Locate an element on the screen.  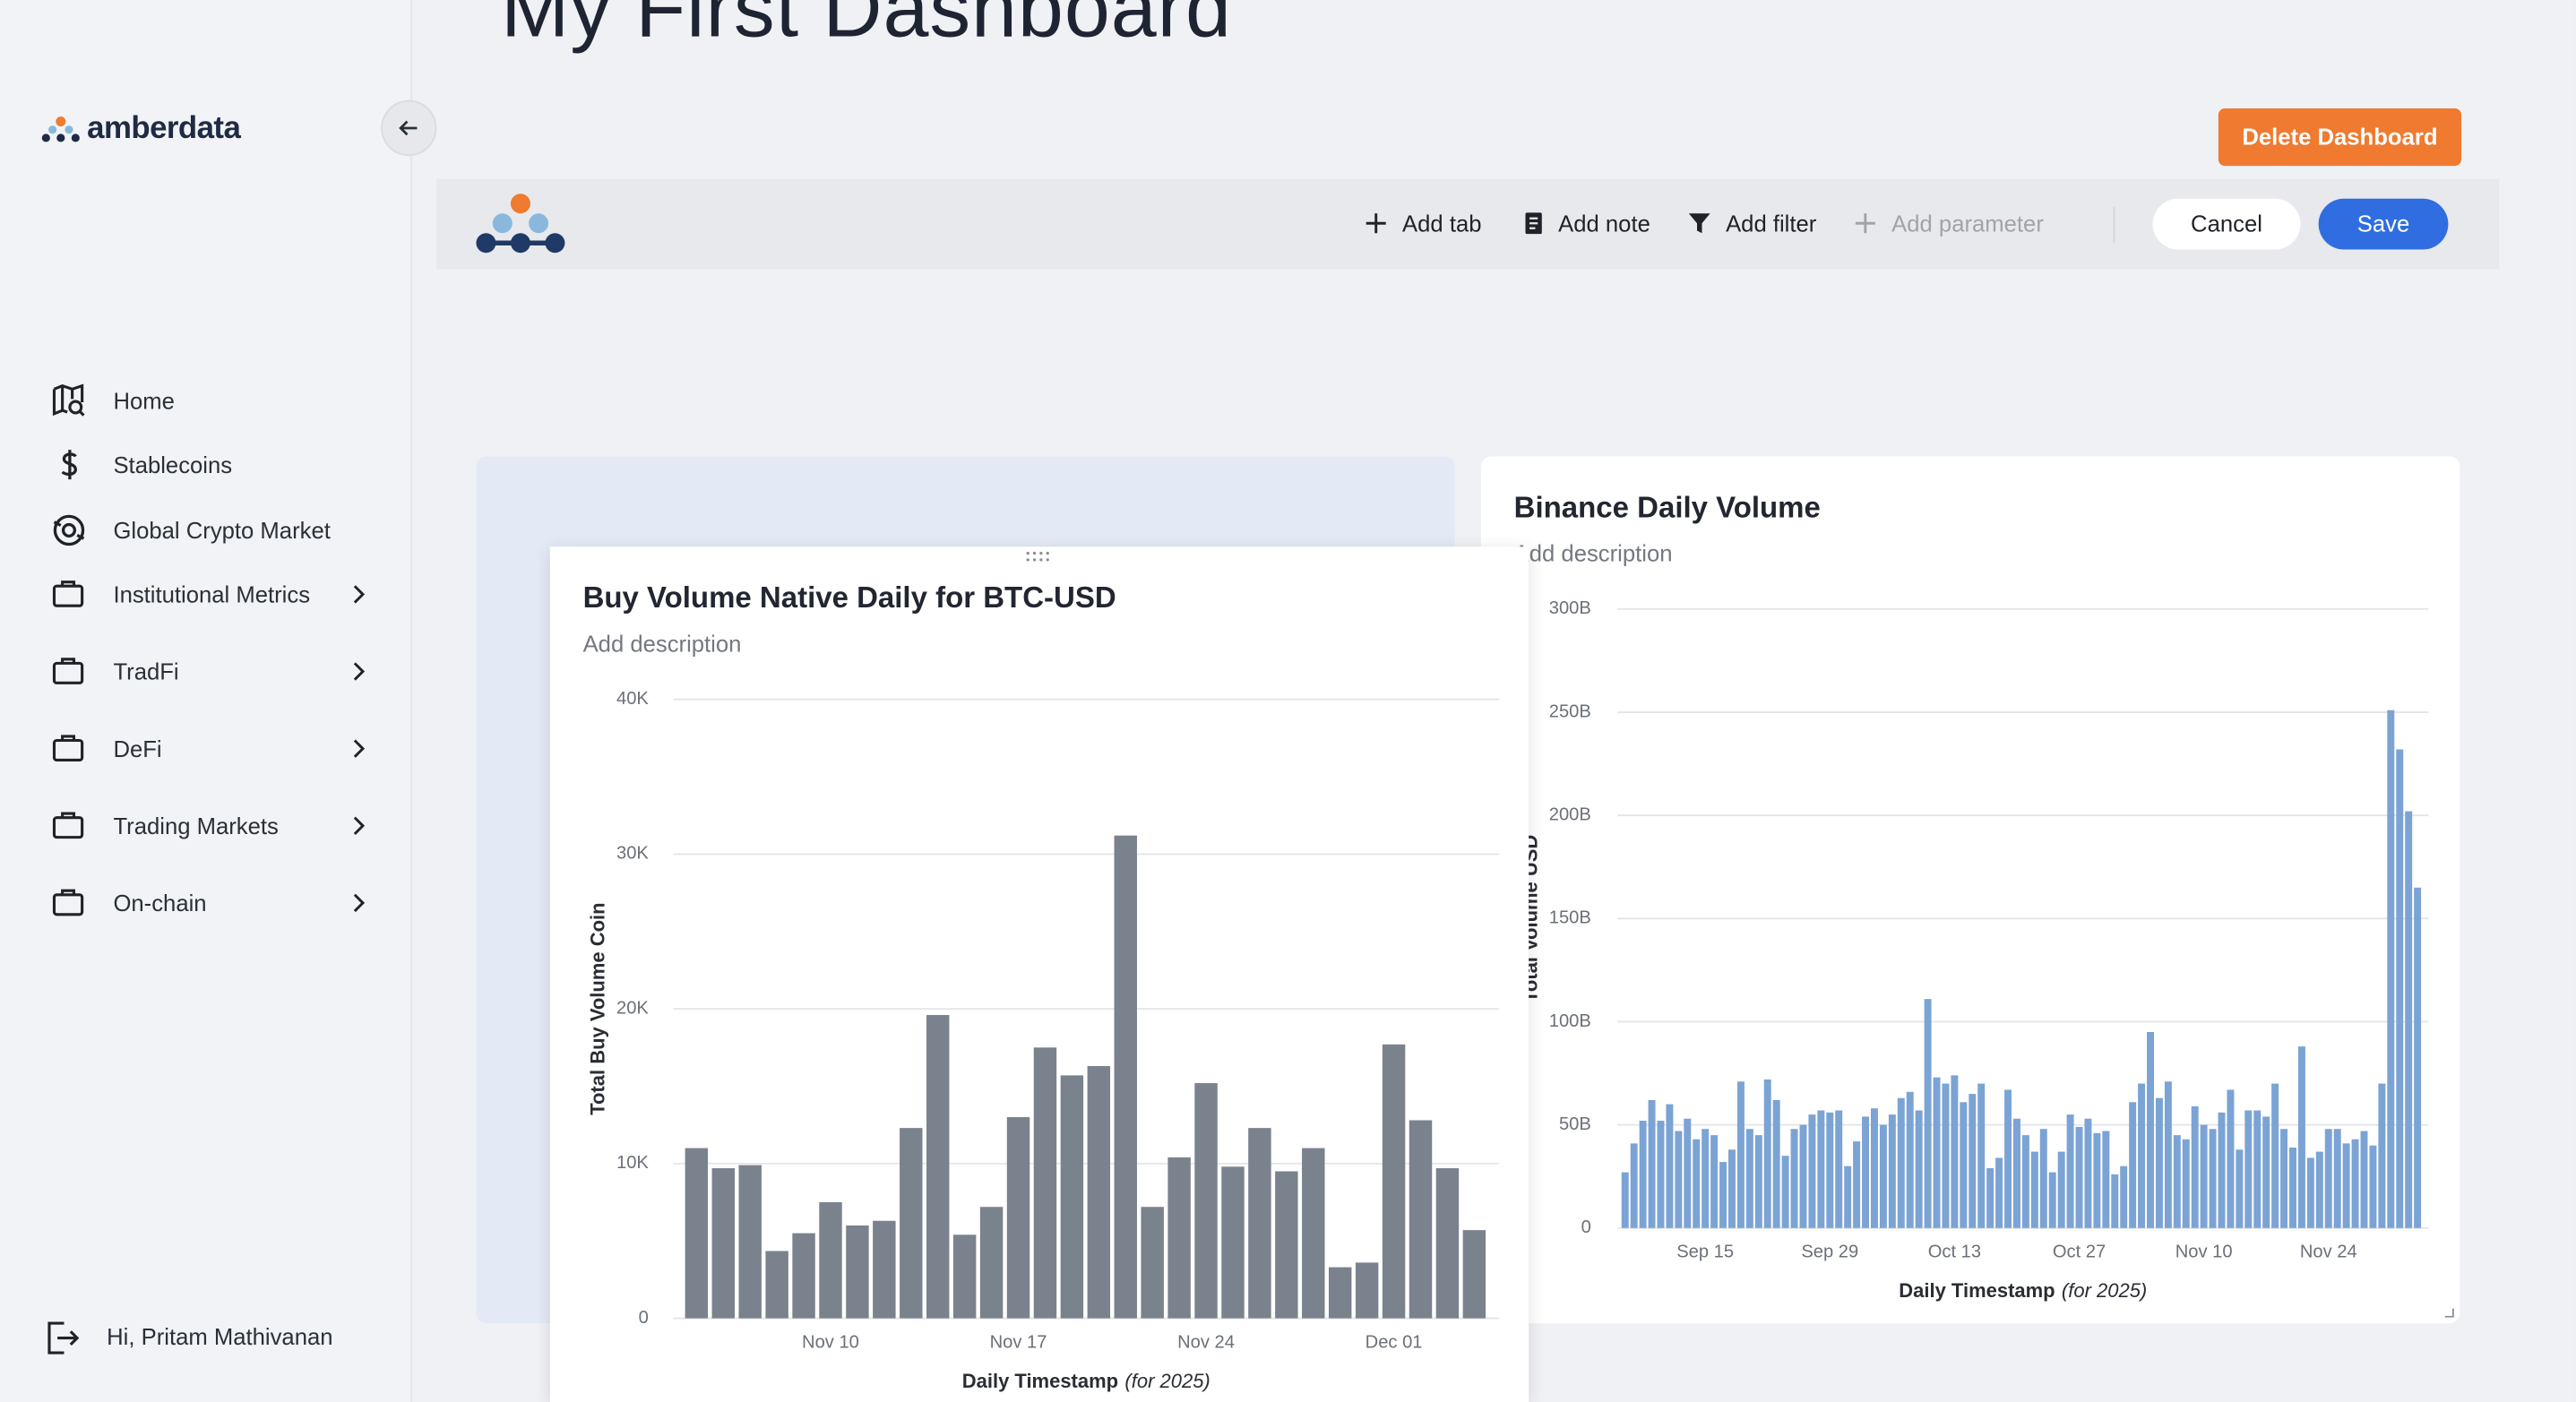
y-tick-label: 20K is located at coordinates (632, 1008).